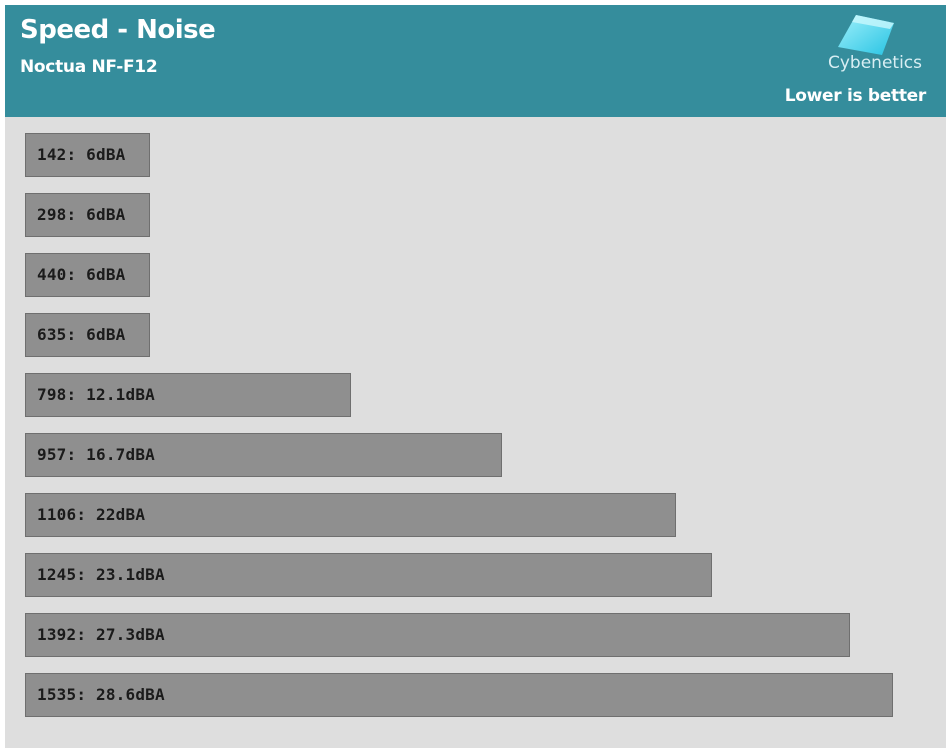 Image resolution: width=951 pixels, height=753 pixels. Describe the element at coordinates (81, 214) in the screenshot. I see `bar-label-298: 298: 6dBA` at that location.